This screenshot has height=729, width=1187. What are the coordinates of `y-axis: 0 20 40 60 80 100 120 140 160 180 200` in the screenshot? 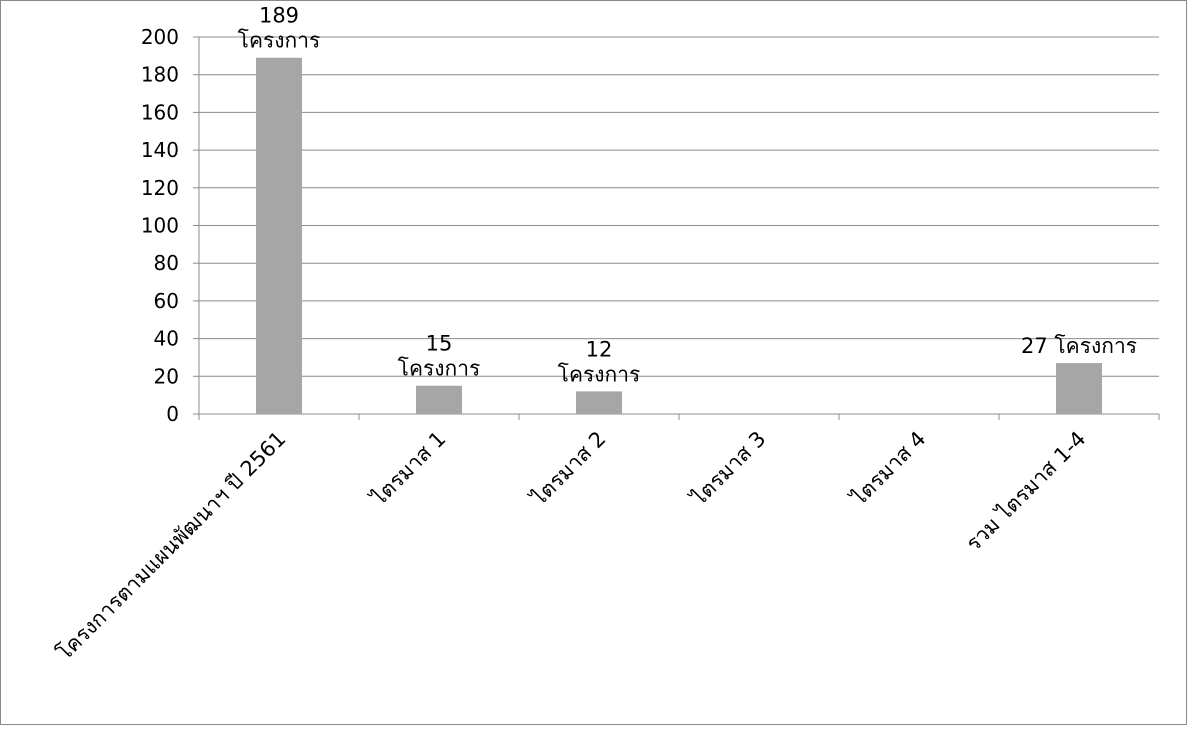 It's located at (170, 225).